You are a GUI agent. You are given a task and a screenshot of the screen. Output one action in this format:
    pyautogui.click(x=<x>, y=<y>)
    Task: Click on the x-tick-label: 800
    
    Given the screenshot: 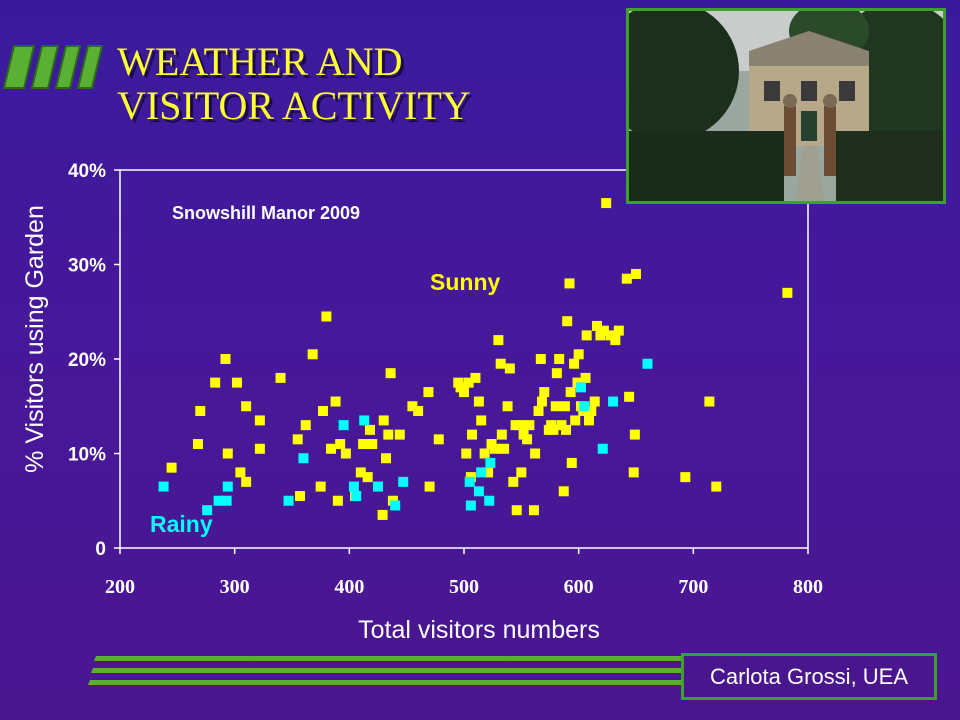 What is the action you would take?
    pyautogui.click(x=808, y=587)
    